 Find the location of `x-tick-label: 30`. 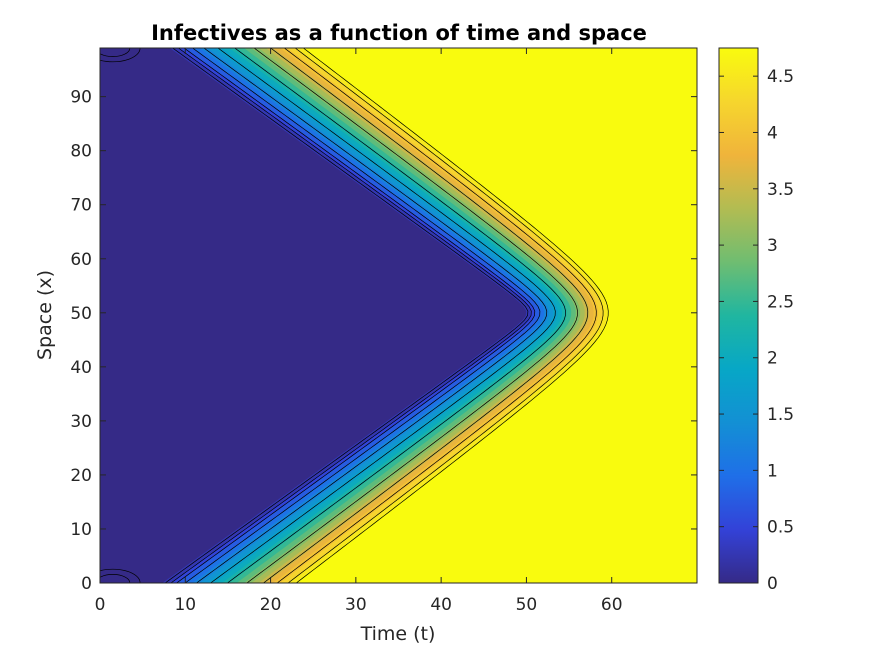

x-tick-label: 30 is located at coordinates (356, 605).